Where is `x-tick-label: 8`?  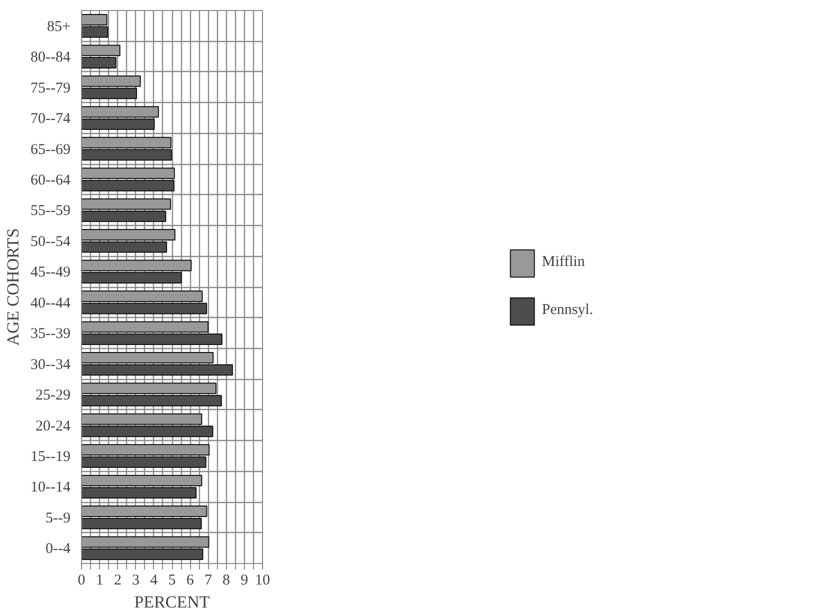 x-tick-label: 8 is located at coordinates (226, 580).